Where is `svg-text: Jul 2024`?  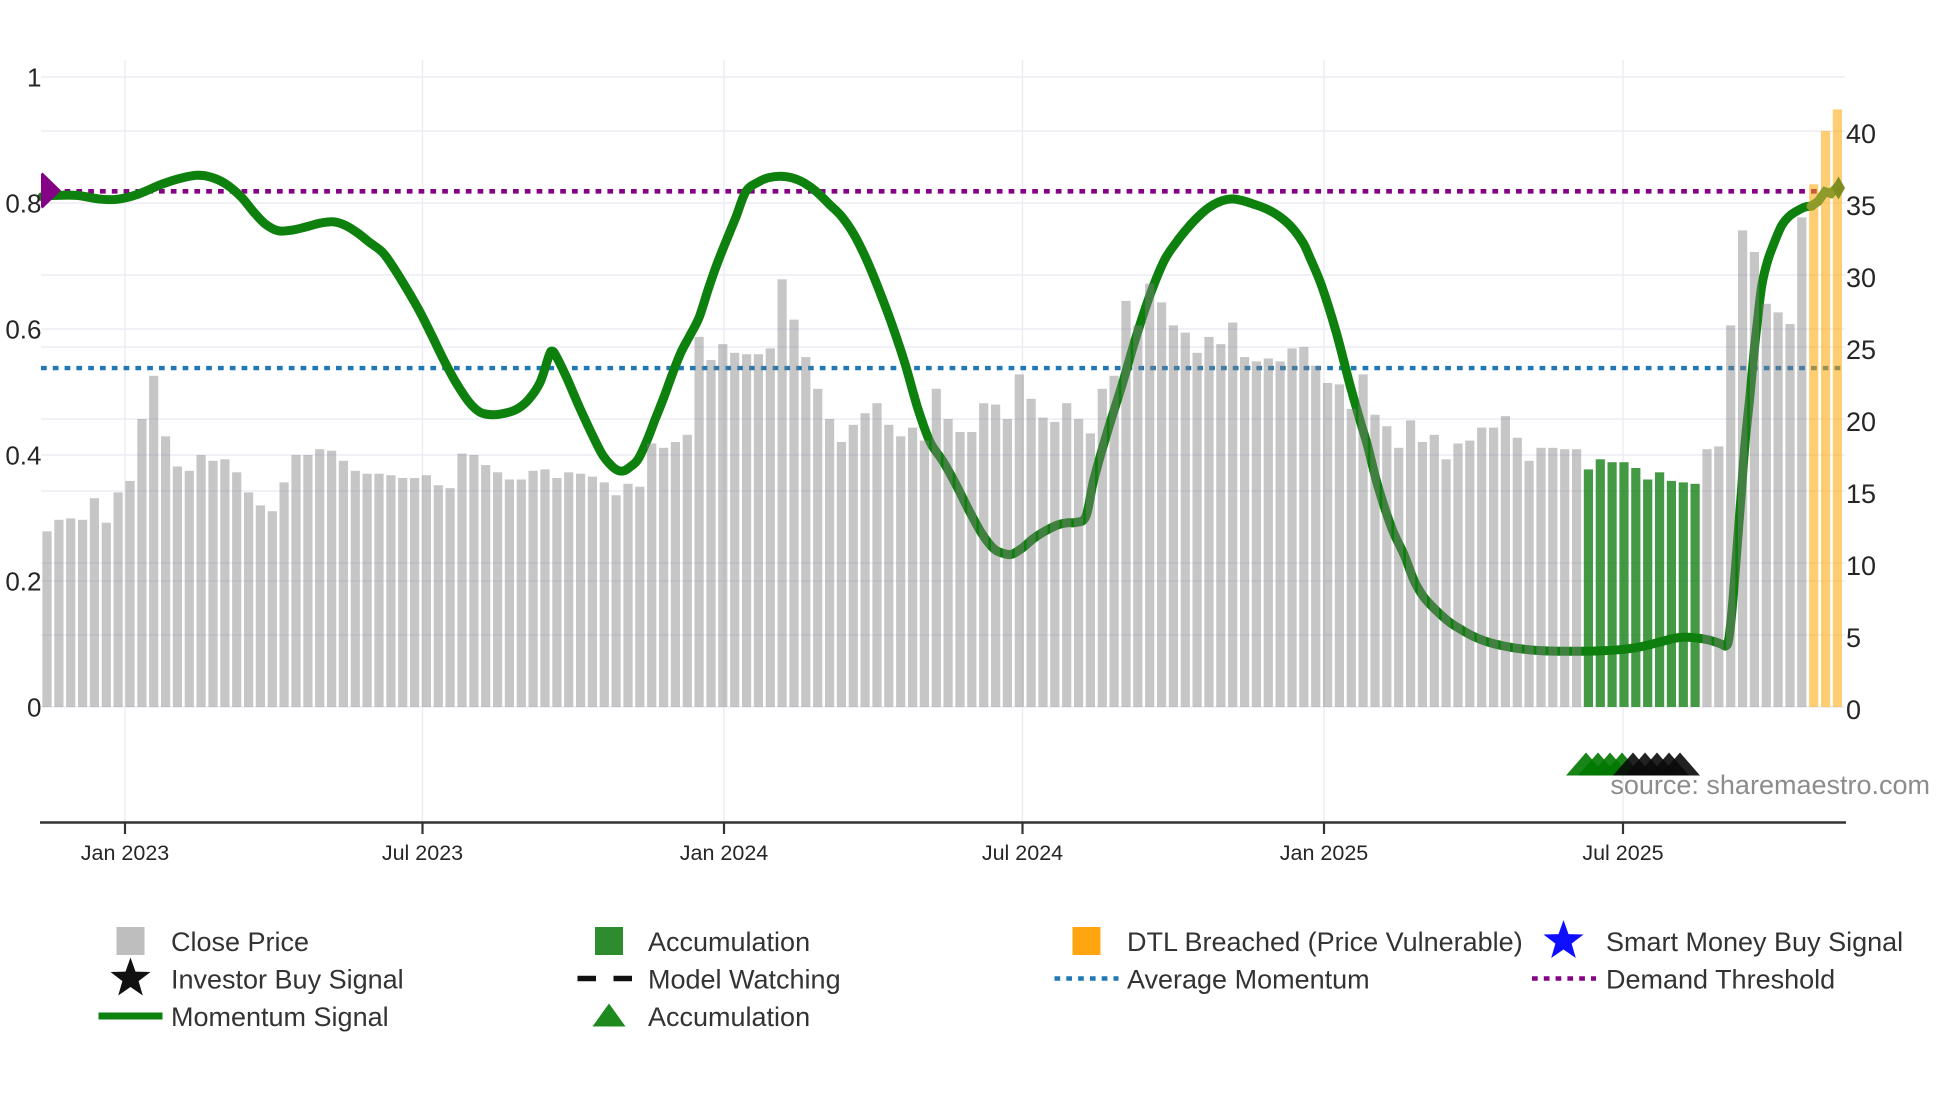 svg-text: Jul 2024 is located at coordinates (1022, 853).